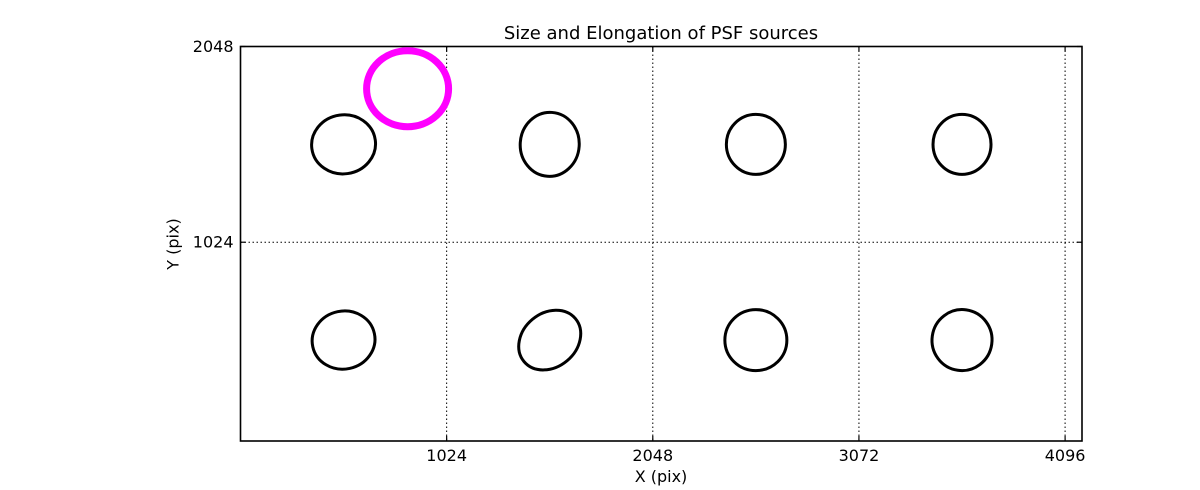 The image size is (1200, 490). I want to click on x-tick-label: 2048, so click(652, 455).